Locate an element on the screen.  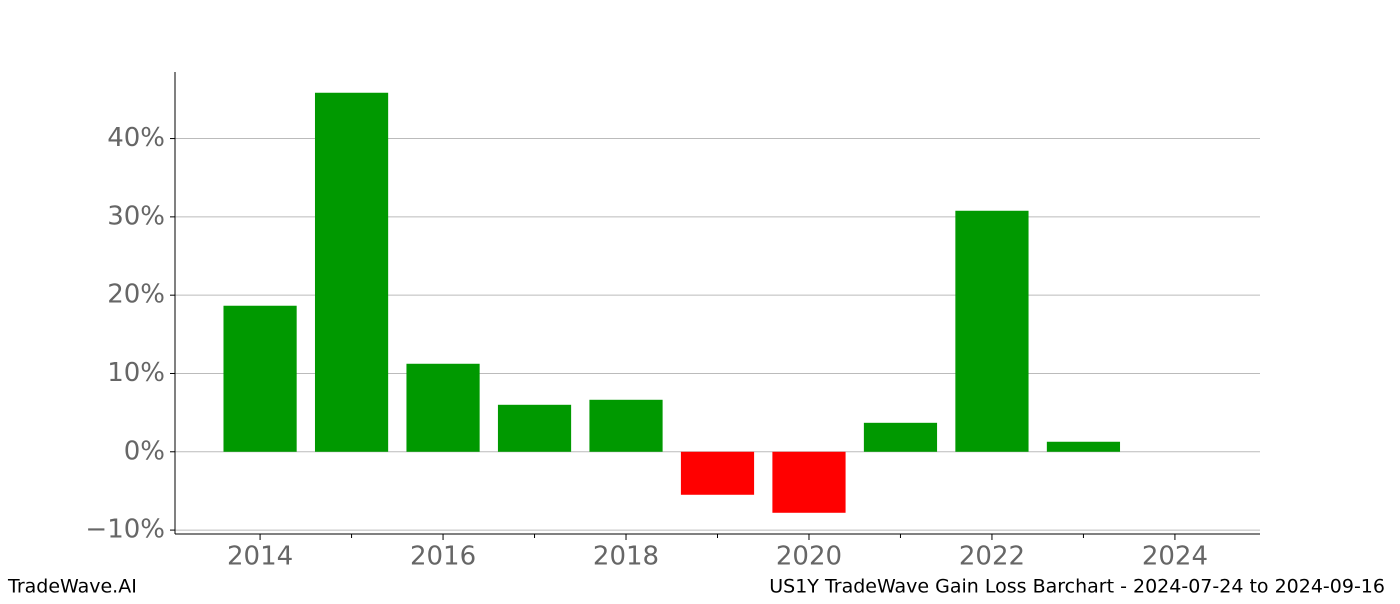
y-tick-label: −10% is located at coordinates (125, 530).